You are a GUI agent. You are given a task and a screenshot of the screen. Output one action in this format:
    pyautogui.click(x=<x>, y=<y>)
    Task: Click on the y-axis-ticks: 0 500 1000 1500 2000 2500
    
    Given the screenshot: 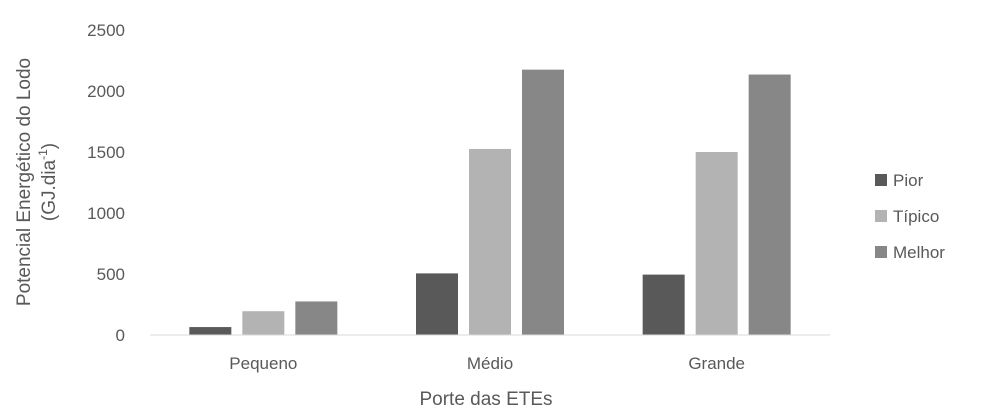 What is the action you would take?
    pyautogui.click(x=106, y=183)
    